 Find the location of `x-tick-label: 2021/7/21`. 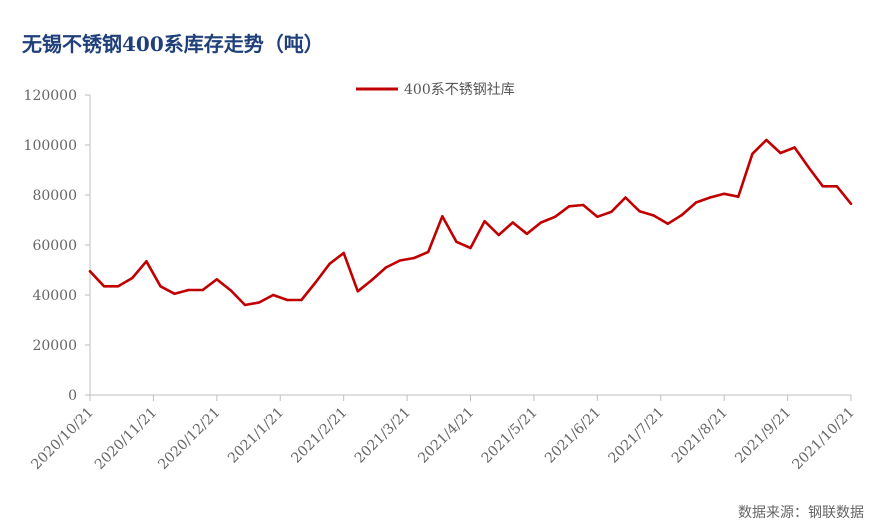

x-tick-label: 2021/7/21 is located at coordinates (636, 436).